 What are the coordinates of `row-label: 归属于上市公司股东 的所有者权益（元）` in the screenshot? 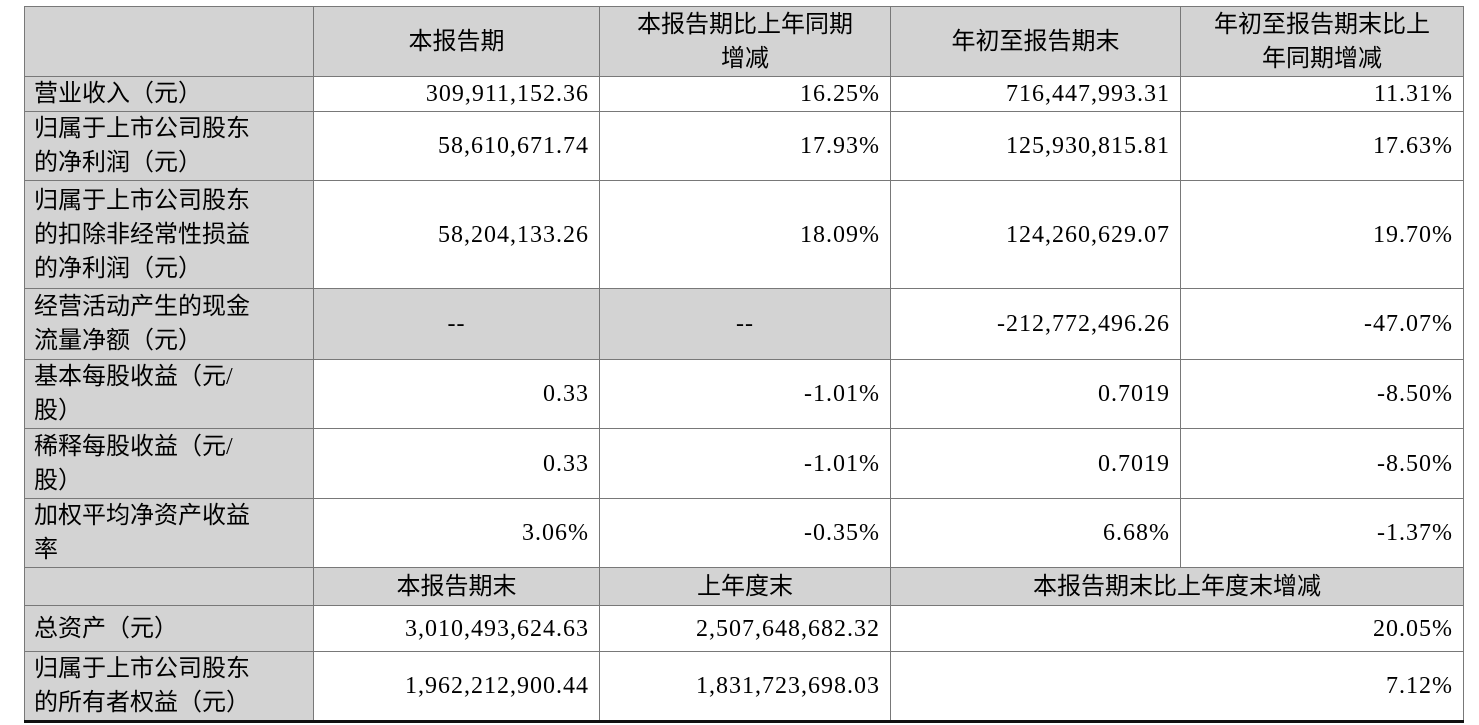 It's located at (169, 686).